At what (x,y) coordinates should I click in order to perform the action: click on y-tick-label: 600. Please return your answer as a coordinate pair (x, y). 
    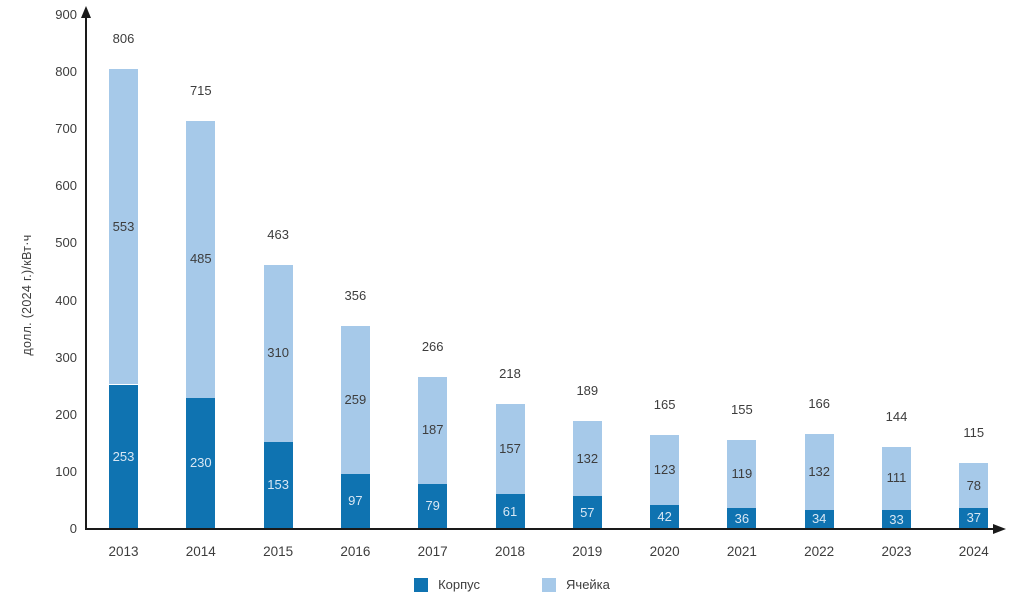
    Looking at the image, I should click on (66, 186).